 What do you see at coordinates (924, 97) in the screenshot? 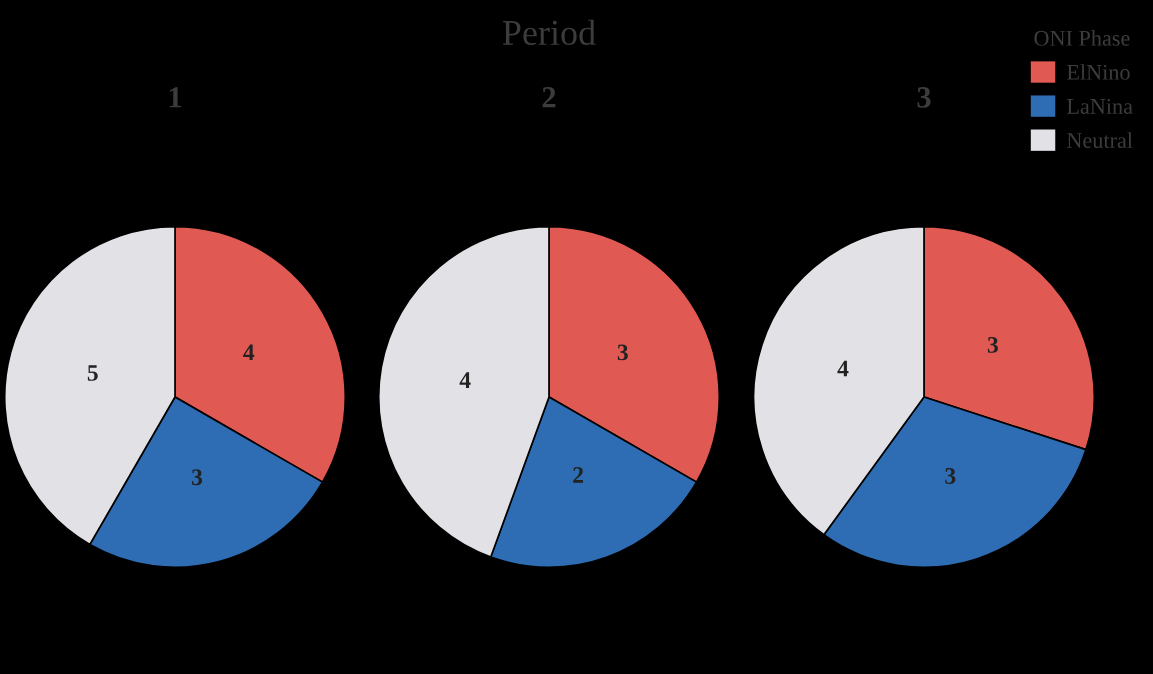
I see `chart-title: 3` at bounding box center [924, 97].